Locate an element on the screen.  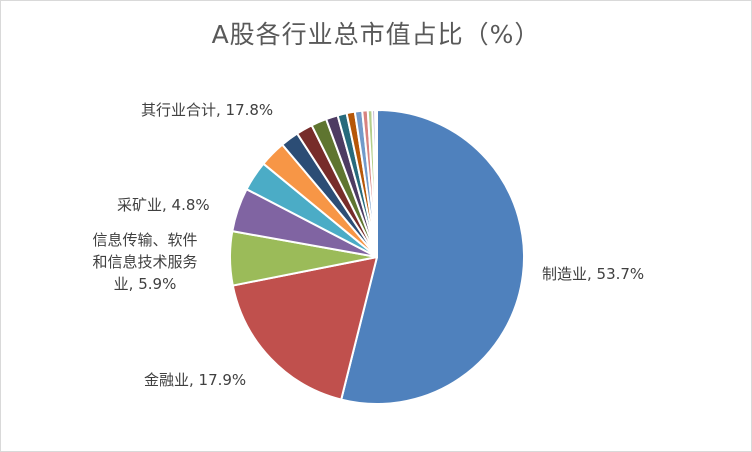
slice-label-manufacturing: 制造业, 53.7% is located at coordinates (593, 274).